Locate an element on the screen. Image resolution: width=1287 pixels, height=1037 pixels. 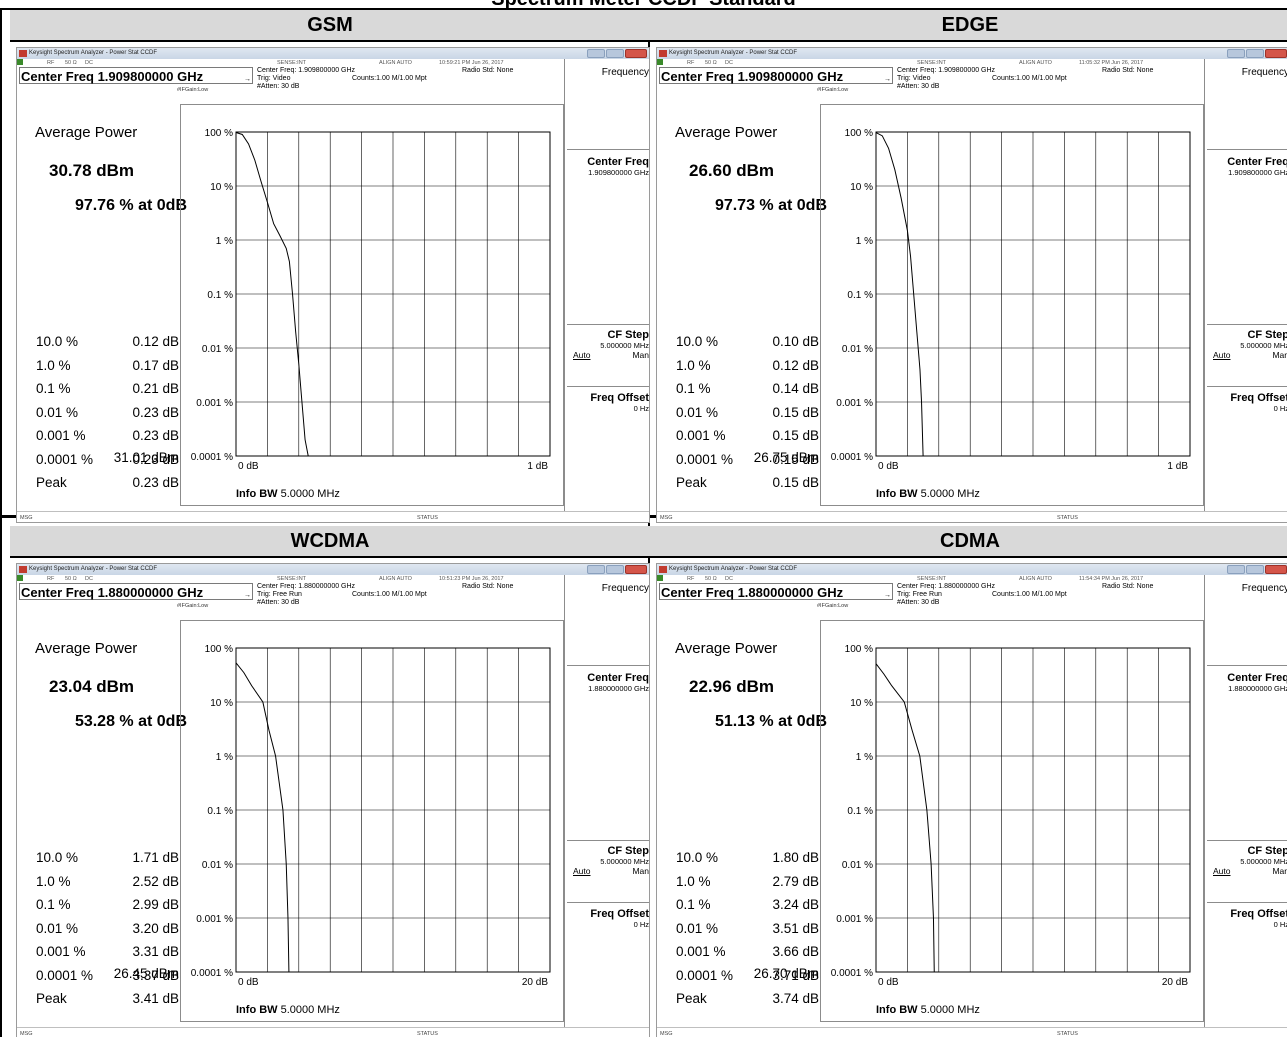
x-tick-min: 0 dB is located at coordinates (248, 466).